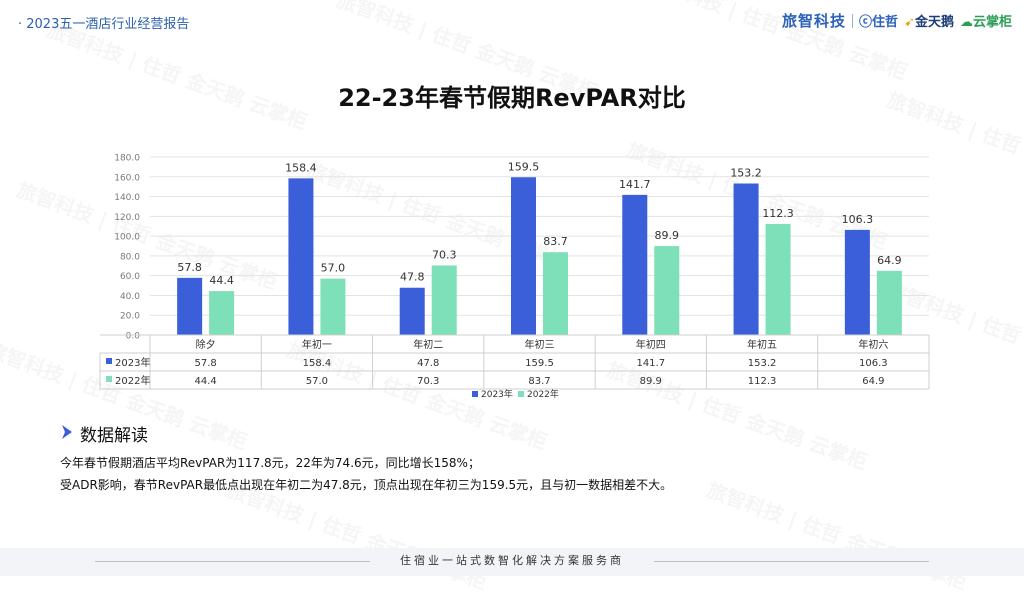 The width and height of the screenshot is (1024, 595). What do you see at coordinates (539, 363) in the screenshot?
I see `table-cell: 159.5` at bounding box center [539, 363].